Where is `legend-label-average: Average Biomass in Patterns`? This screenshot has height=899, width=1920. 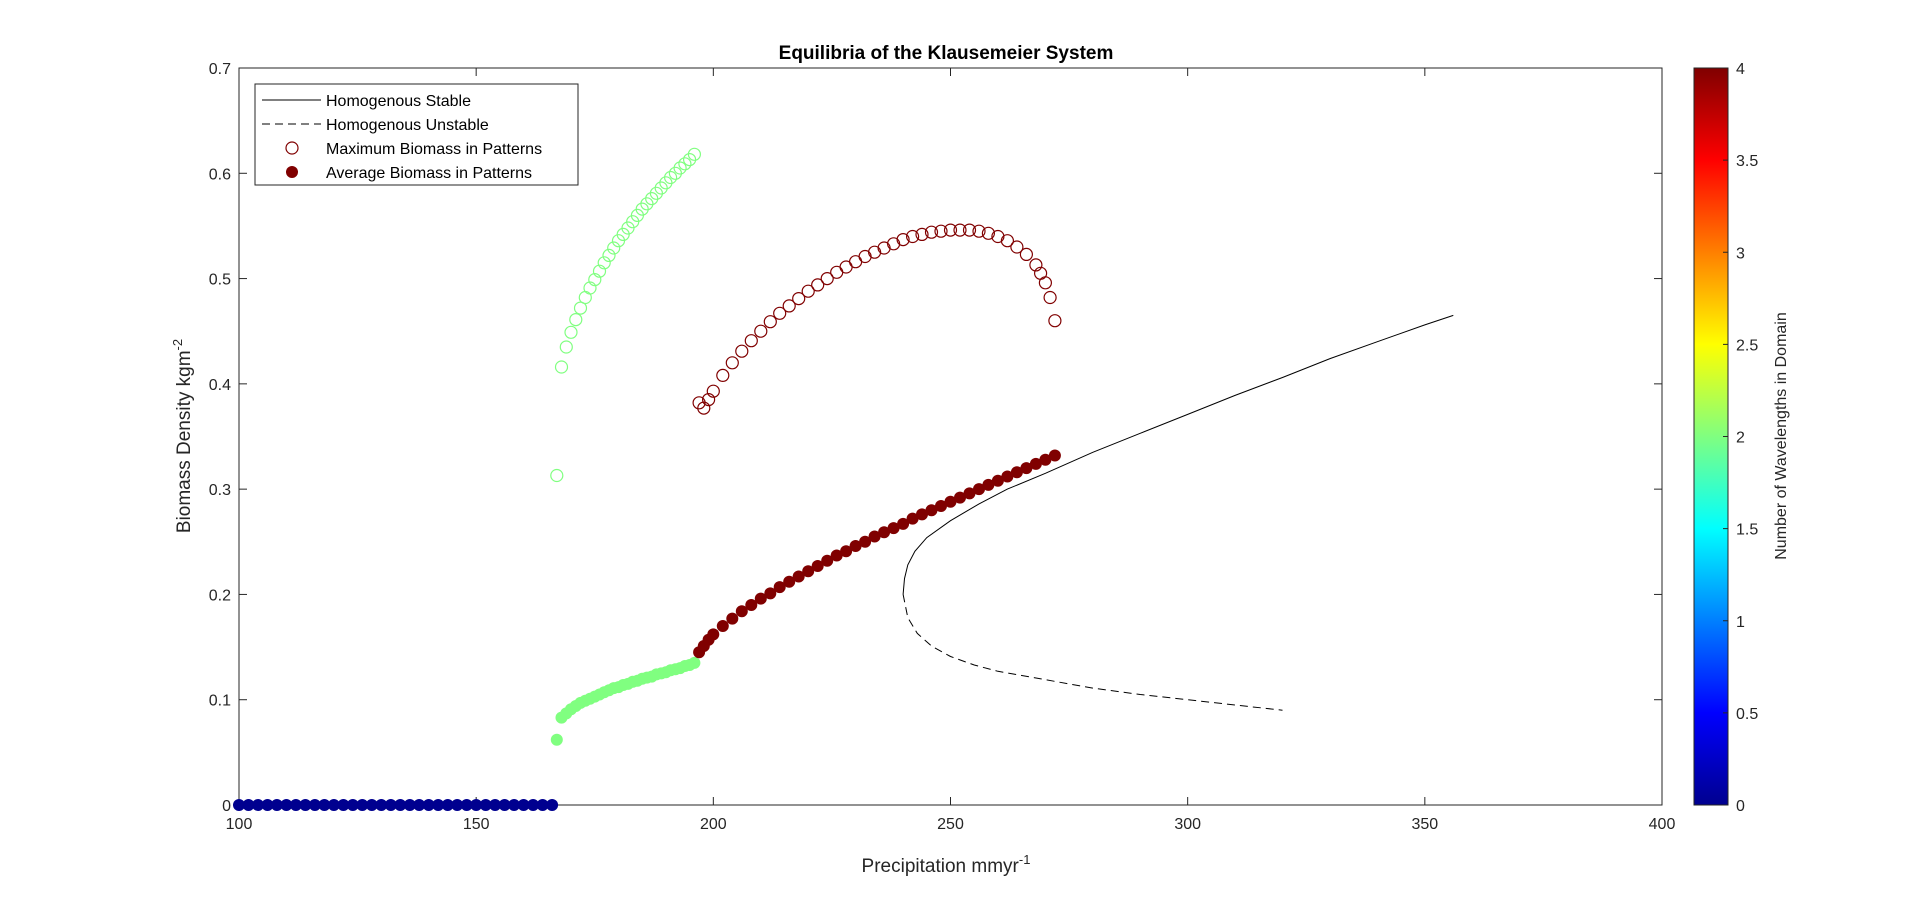
legend-label-average: Average Biomass in Patterns is located at coordinates (429, 173).